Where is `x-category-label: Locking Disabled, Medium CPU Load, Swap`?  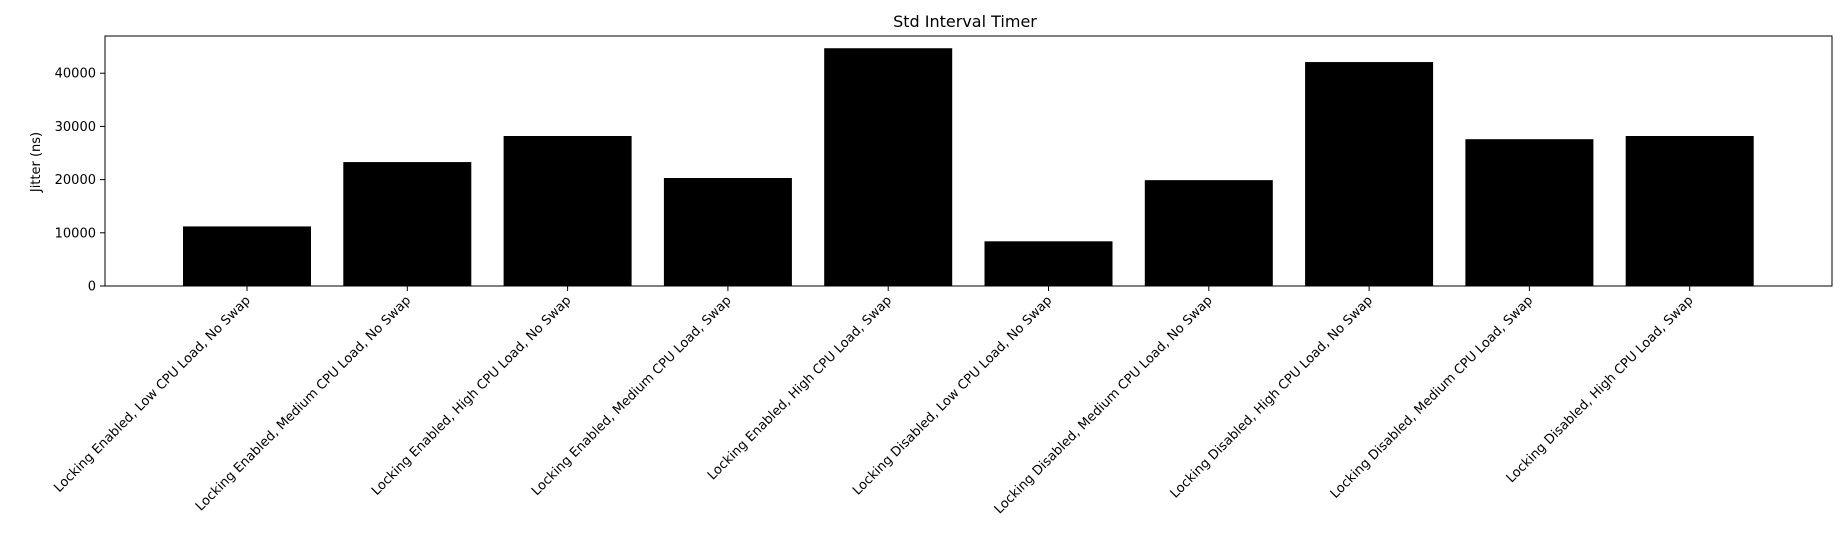
x-category-label: Locking Disabled, Medium CPU Load, Swap is located at coordinates (1432, 397).